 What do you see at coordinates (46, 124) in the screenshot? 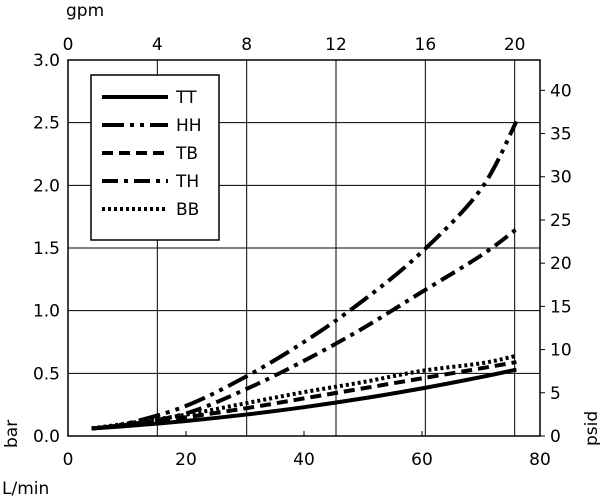
I see `y-tick-label: 2.5` at bounding box center [46, 124].